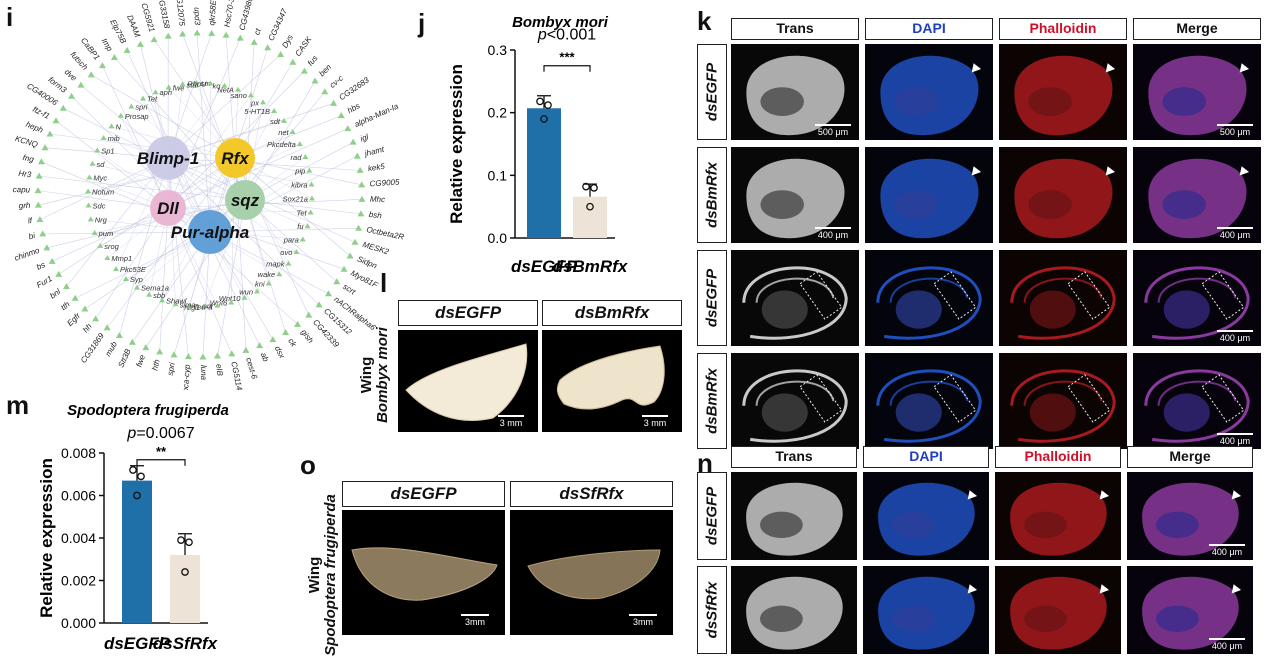 This screenshot has height=664, width=1268. What do you see at coordinates (498, 238) in the screenshot?
I see `y-tick-label: 0.0` at bounding box center [498, 238].